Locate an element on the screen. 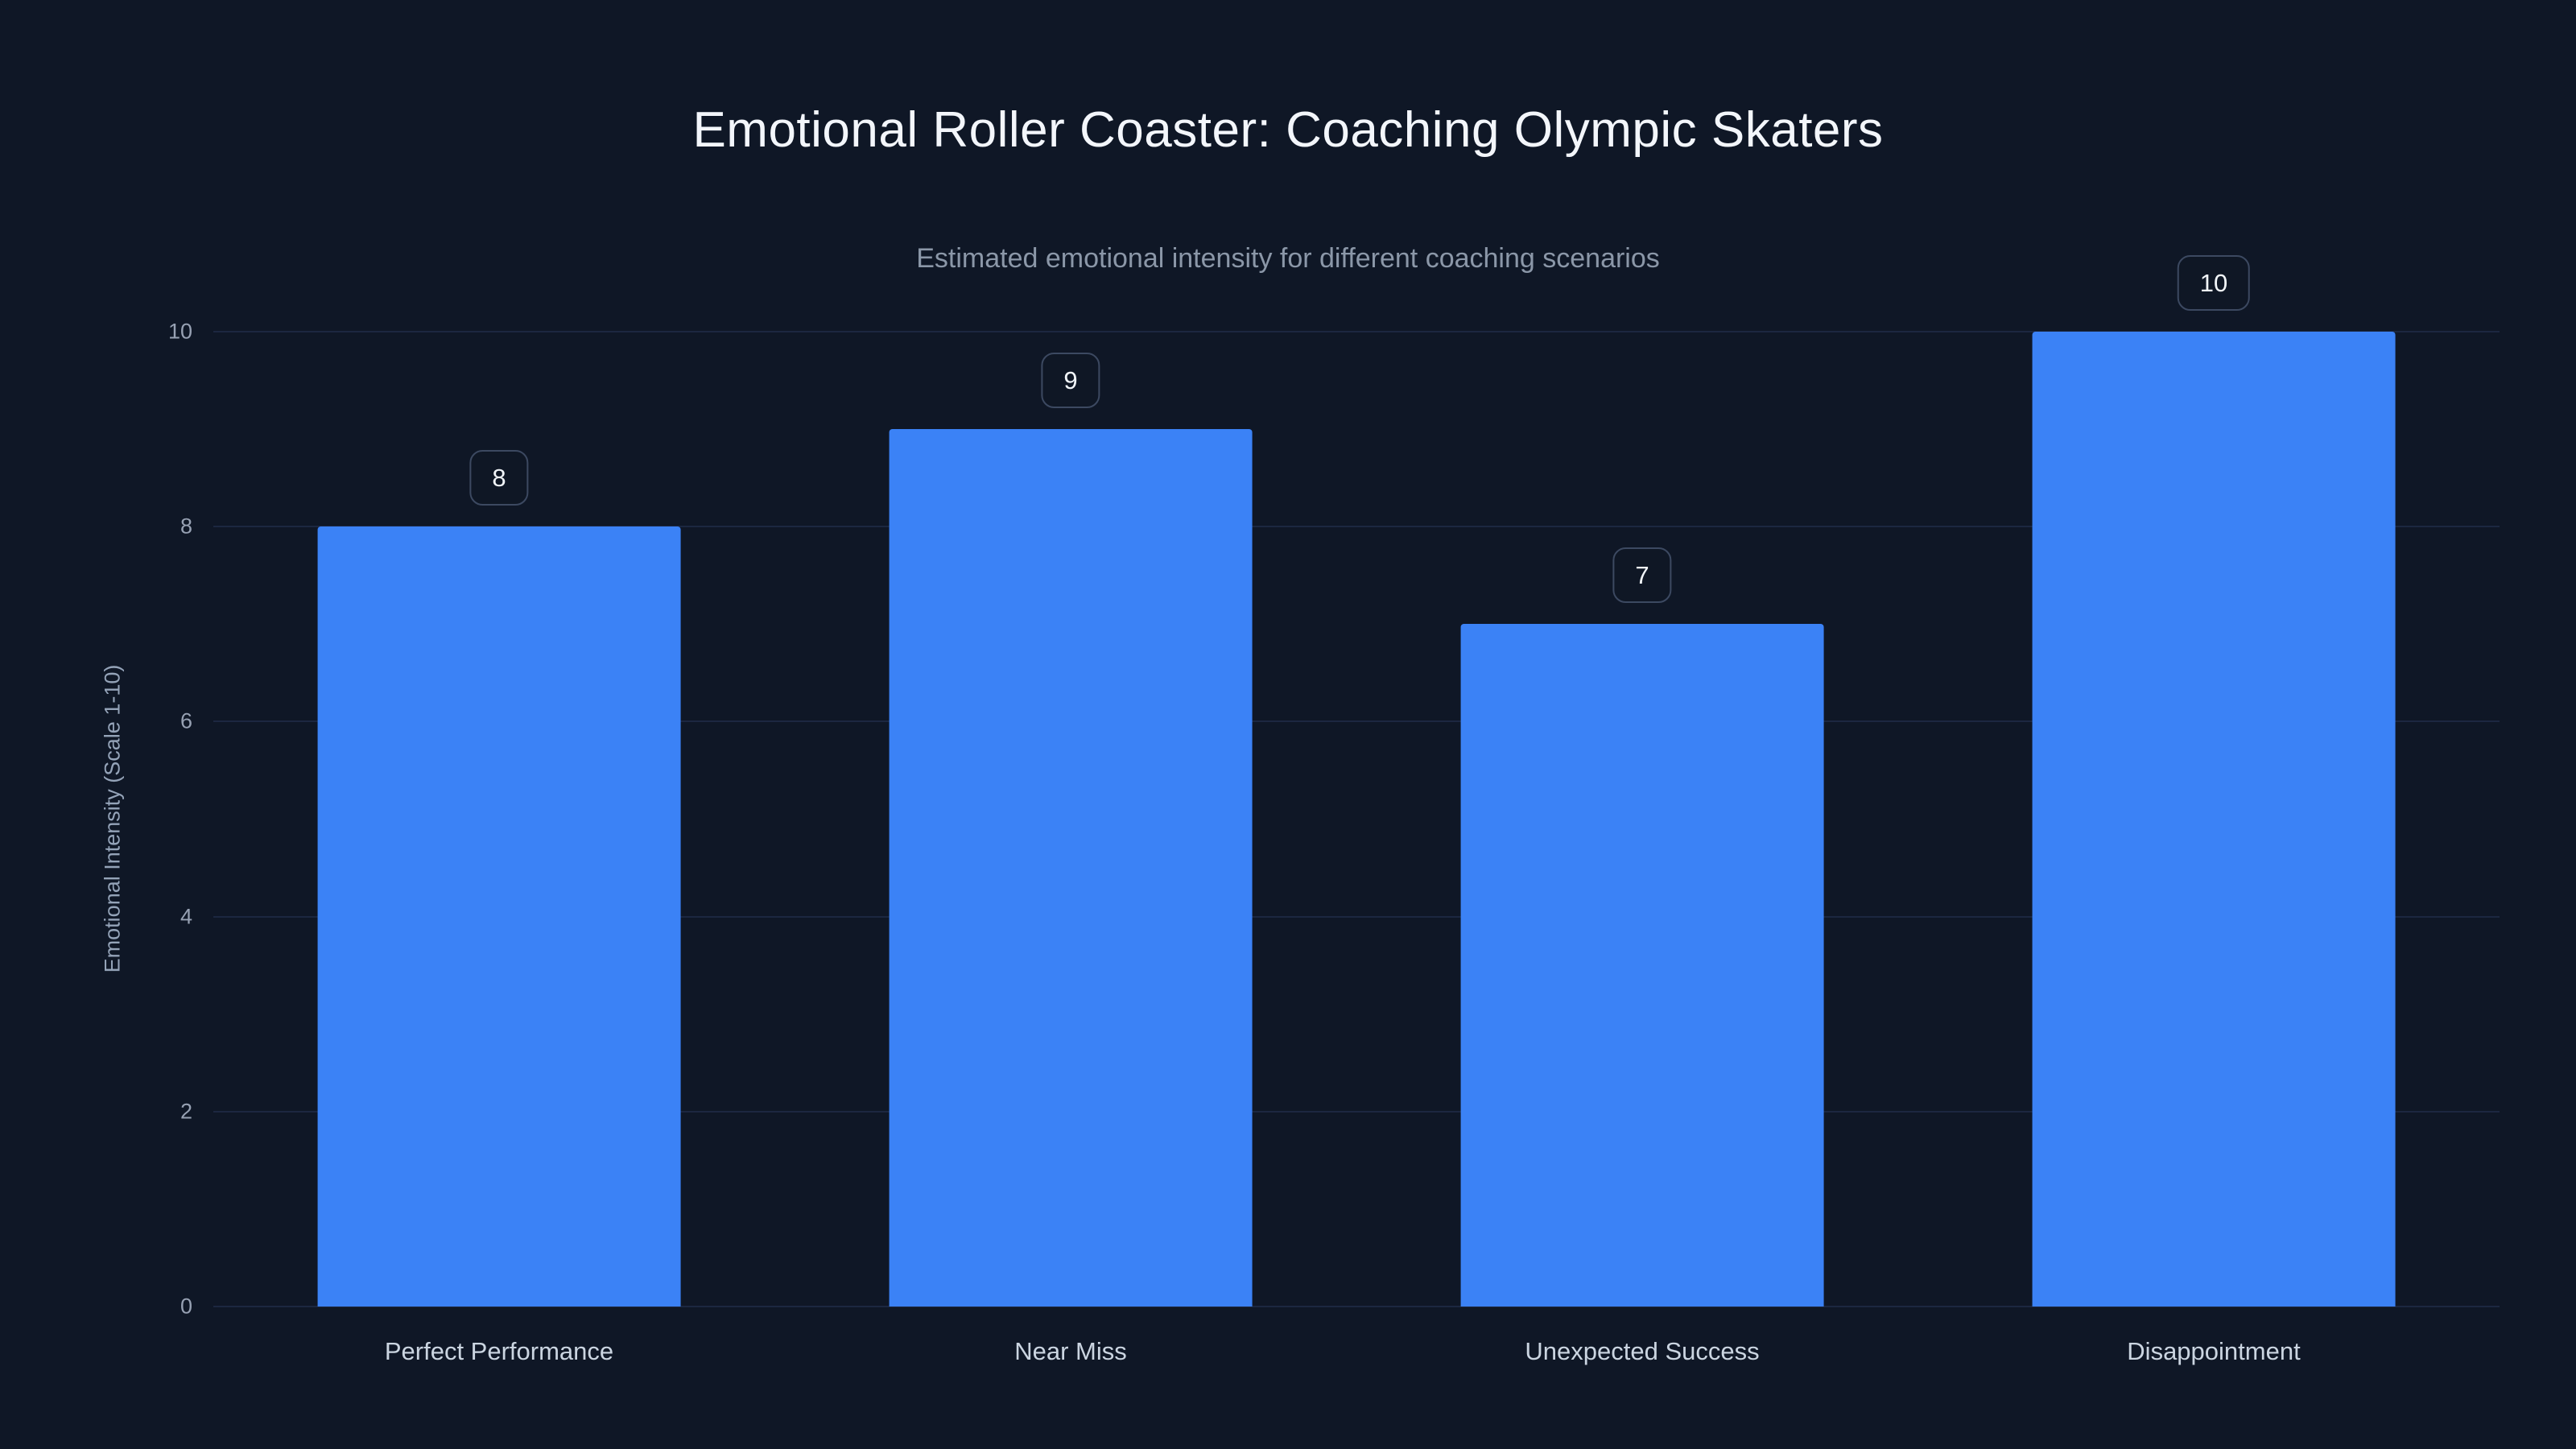  y-axis-title: Emotional Intensity (Scale 1-10) is located at coordinates (112, 818).